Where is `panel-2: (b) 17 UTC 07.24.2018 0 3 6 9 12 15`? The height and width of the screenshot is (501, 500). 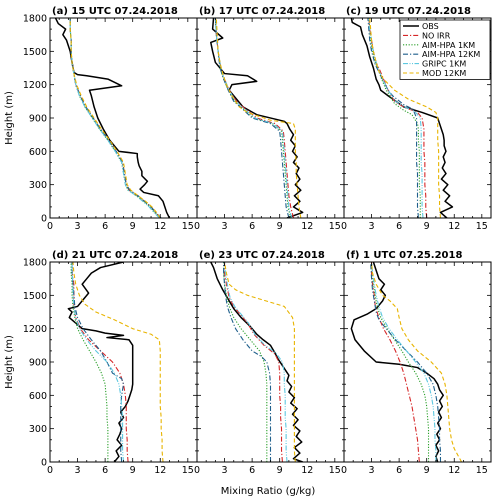 panel-2: (b) 17 UTC 07.24.2018 0 3 6 9 12 15 is located at coordinates (269, 119).